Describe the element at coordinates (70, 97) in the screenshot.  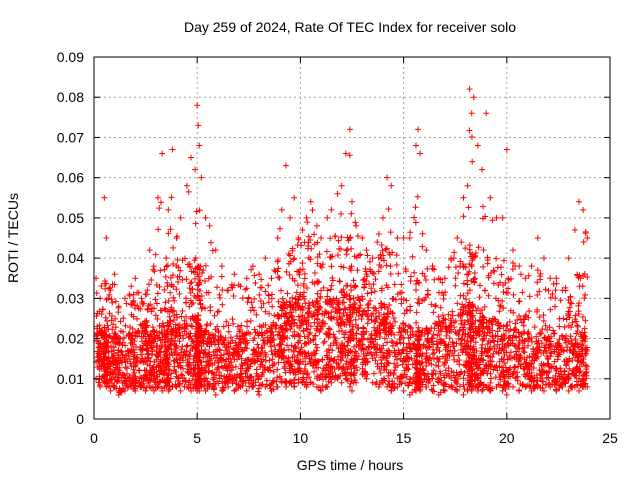
I see `y-tick-label: 0.08` at that location.